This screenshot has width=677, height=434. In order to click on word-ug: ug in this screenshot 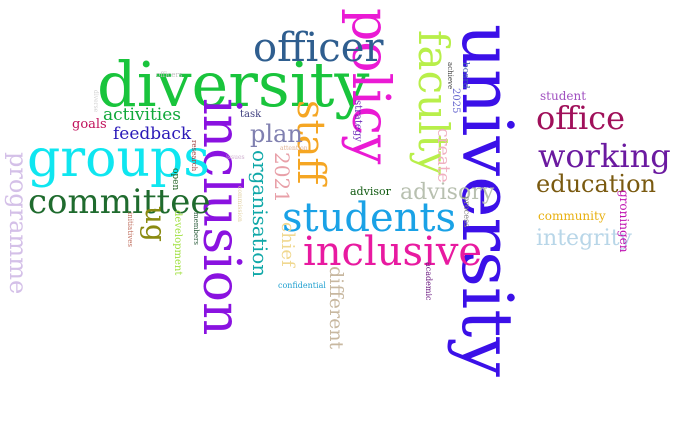, I will do `click(155, 224)`.